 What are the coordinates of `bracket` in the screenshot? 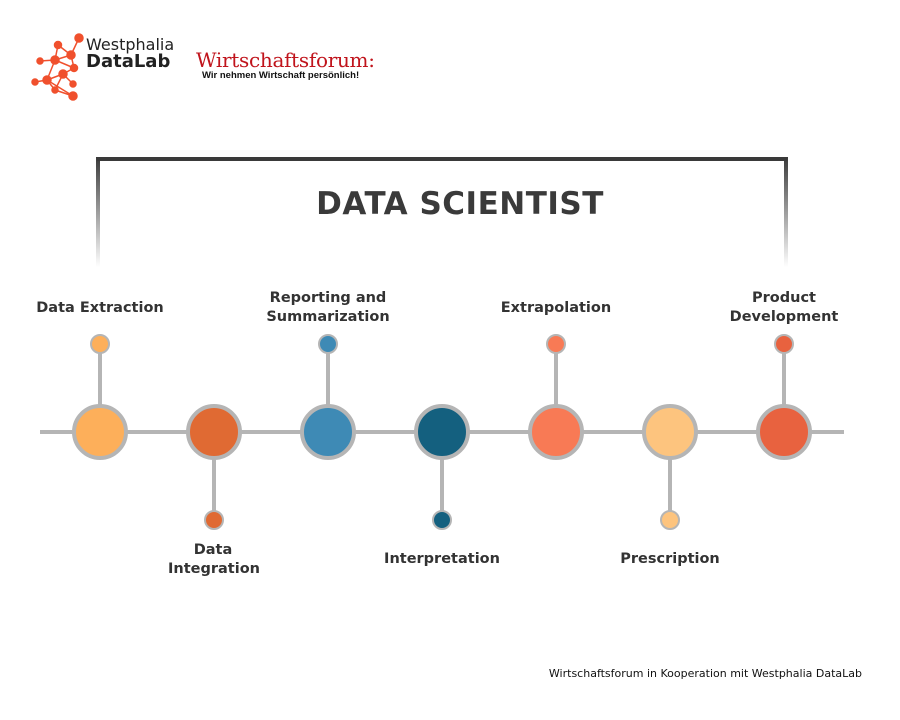 It's located at (442, 212).